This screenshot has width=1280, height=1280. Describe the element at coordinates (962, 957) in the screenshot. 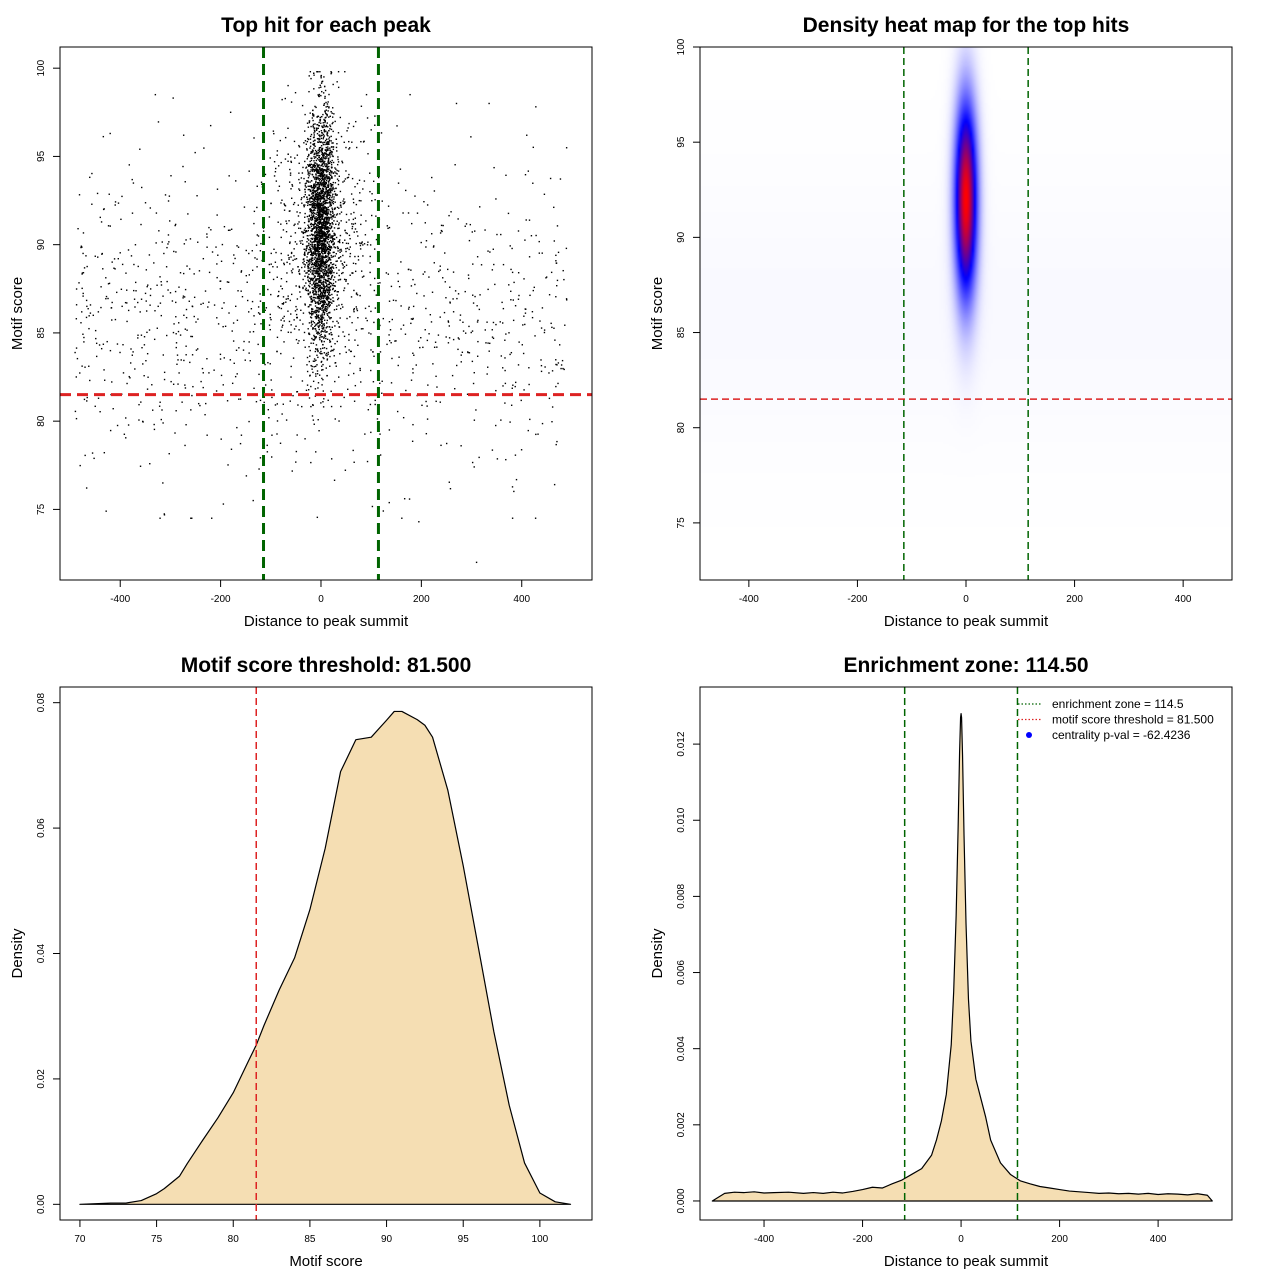

I see `density-area` at that location.